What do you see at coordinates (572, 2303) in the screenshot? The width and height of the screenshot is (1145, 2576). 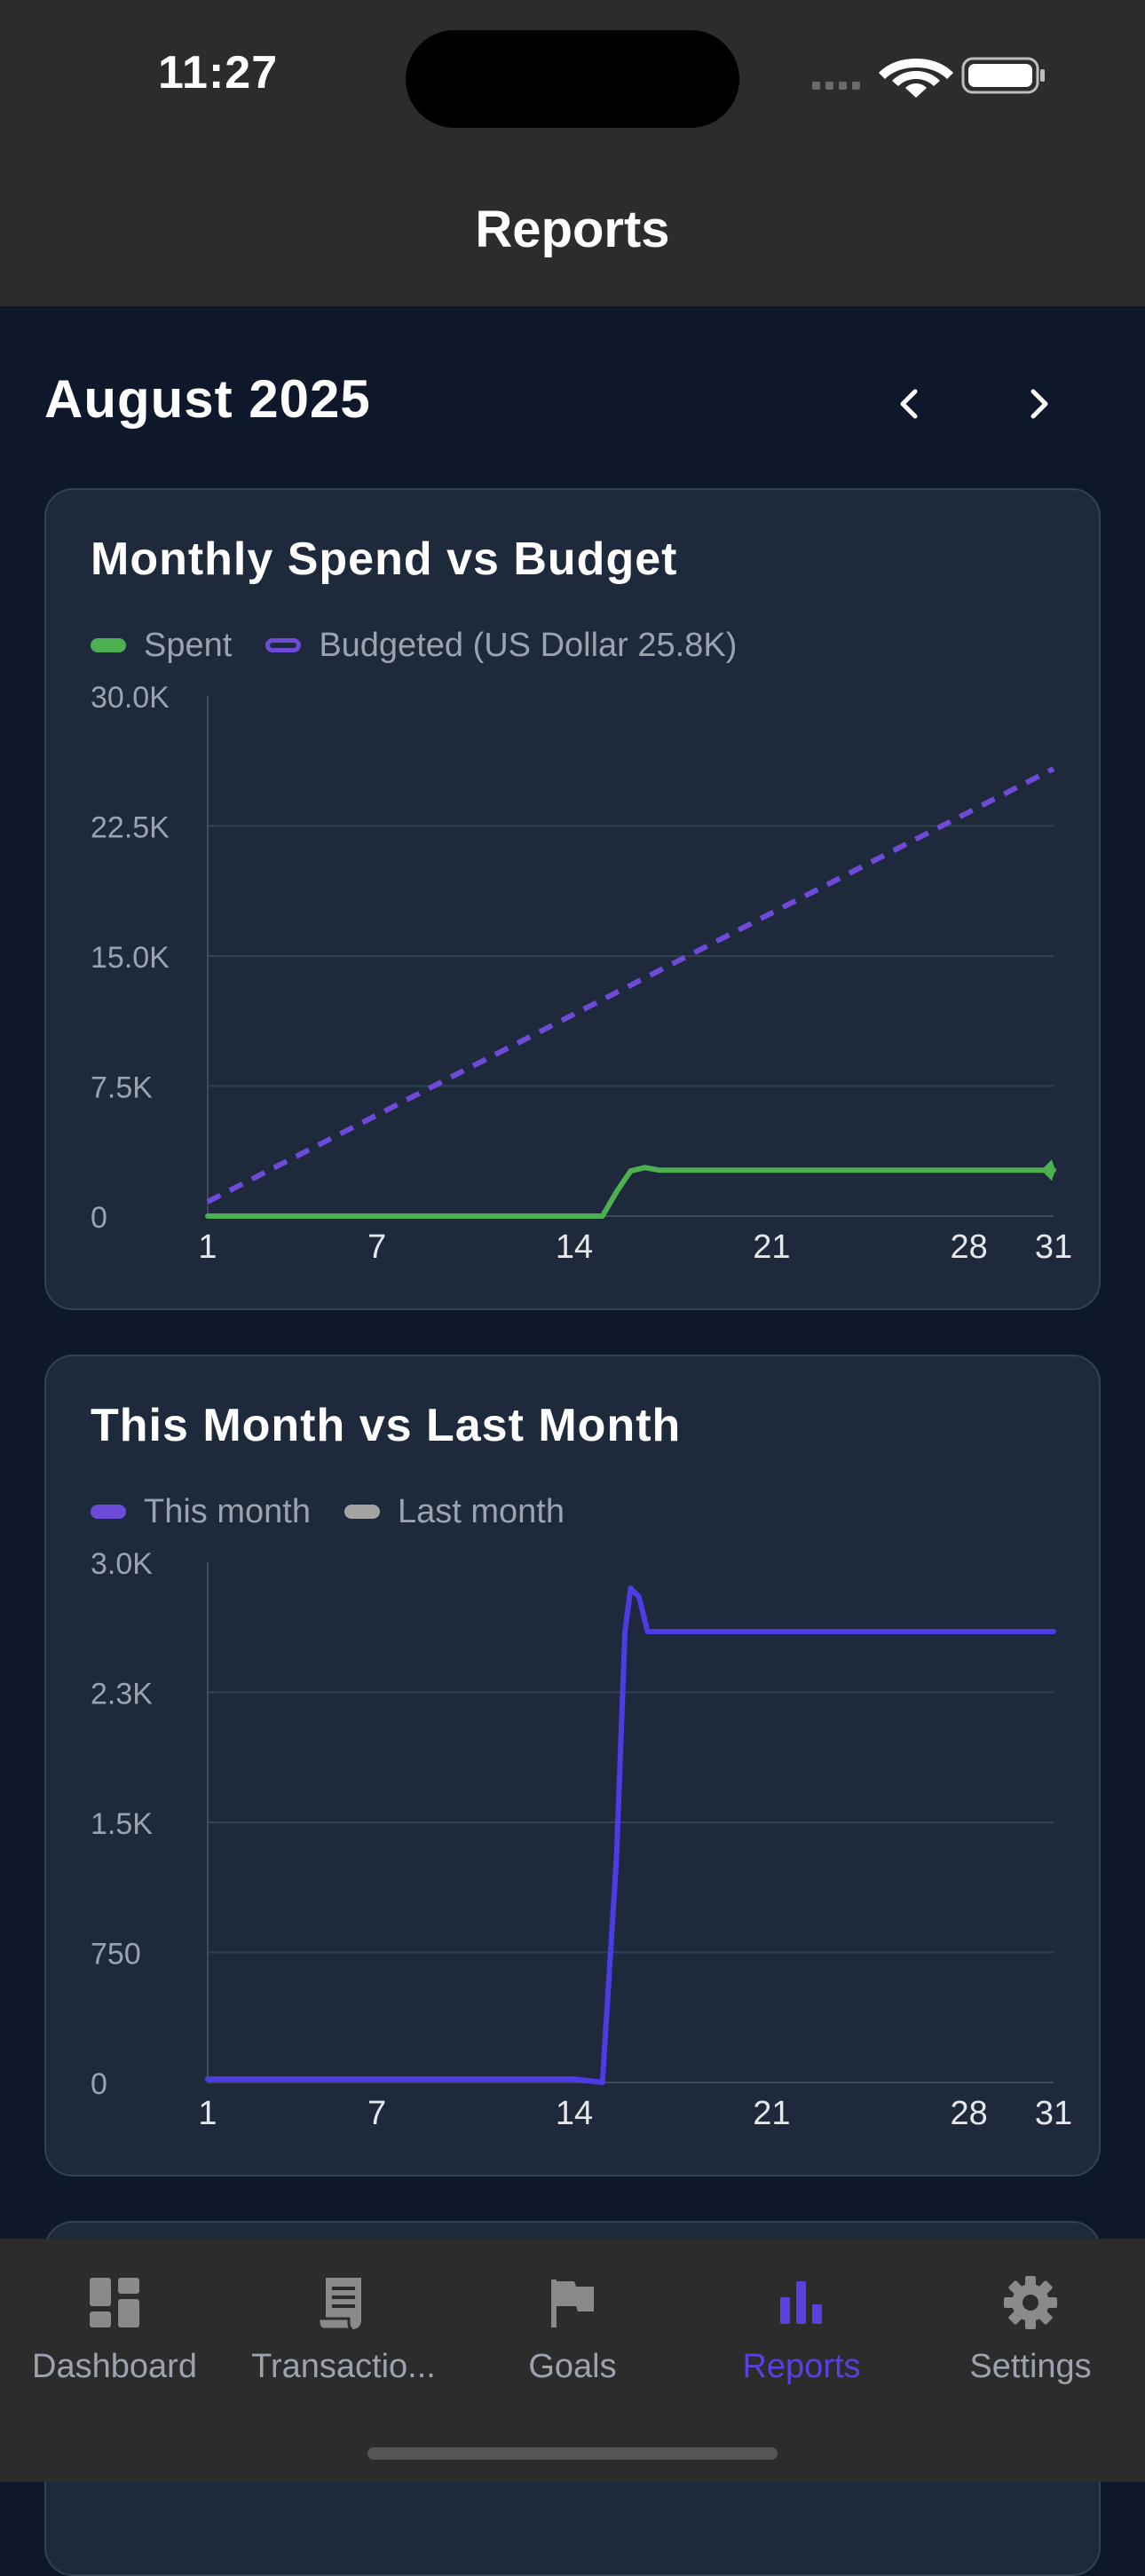 I see `flag-icon` at bounding box center [572, 2303].